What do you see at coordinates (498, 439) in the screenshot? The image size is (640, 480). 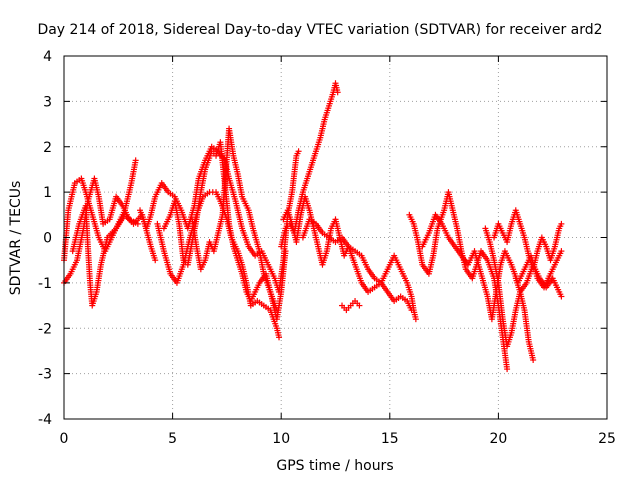 I see `x-tick-label: 20` at bounding box center [498, 439].